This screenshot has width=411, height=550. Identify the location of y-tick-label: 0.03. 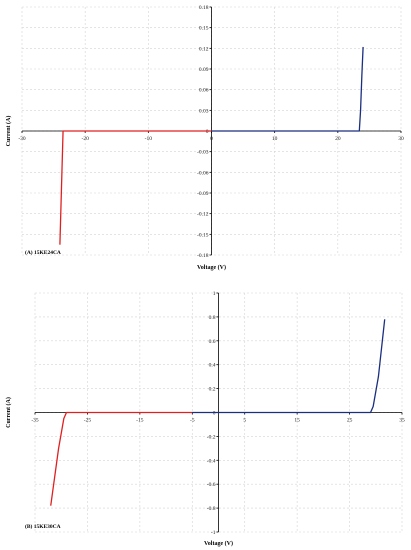
(204, 111).